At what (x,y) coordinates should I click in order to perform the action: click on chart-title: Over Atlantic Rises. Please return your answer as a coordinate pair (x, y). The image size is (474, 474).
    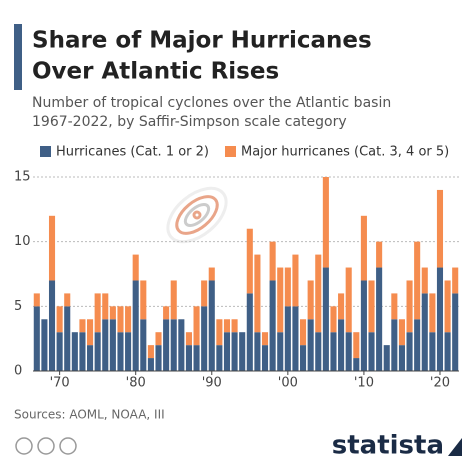
    Looking at the image, I should click on (155, 72).